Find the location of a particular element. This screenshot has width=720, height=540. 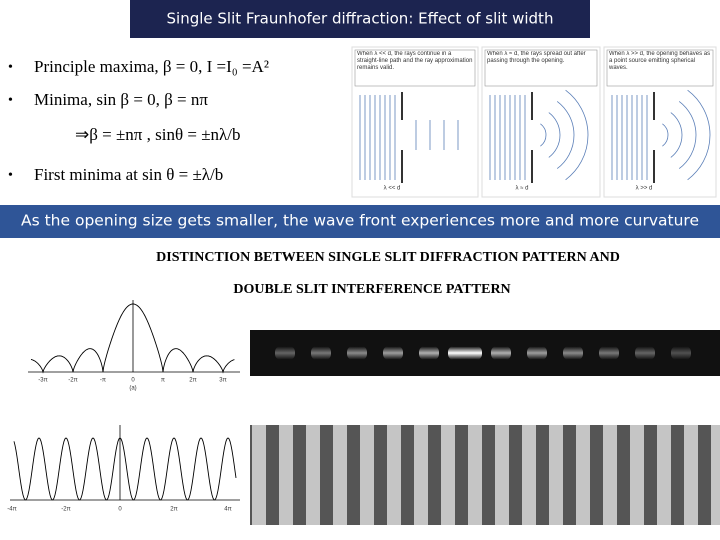

axis-label: 4π is located at coordinates (227, 510).